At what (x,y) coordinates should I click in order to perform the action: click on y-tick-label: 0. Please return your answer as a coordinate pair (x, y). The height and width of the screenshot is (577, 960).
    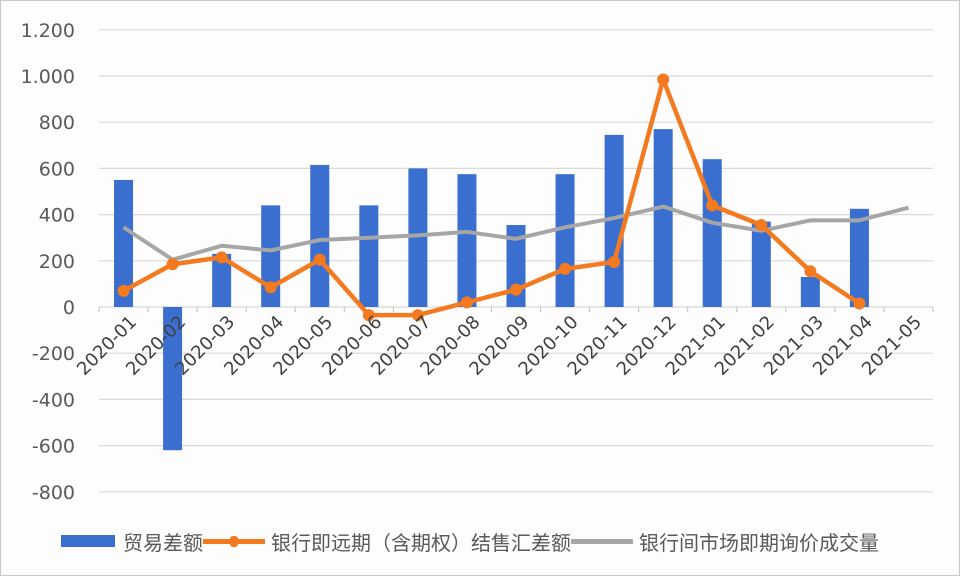
    Looking at the image, I should click on (69, 308).